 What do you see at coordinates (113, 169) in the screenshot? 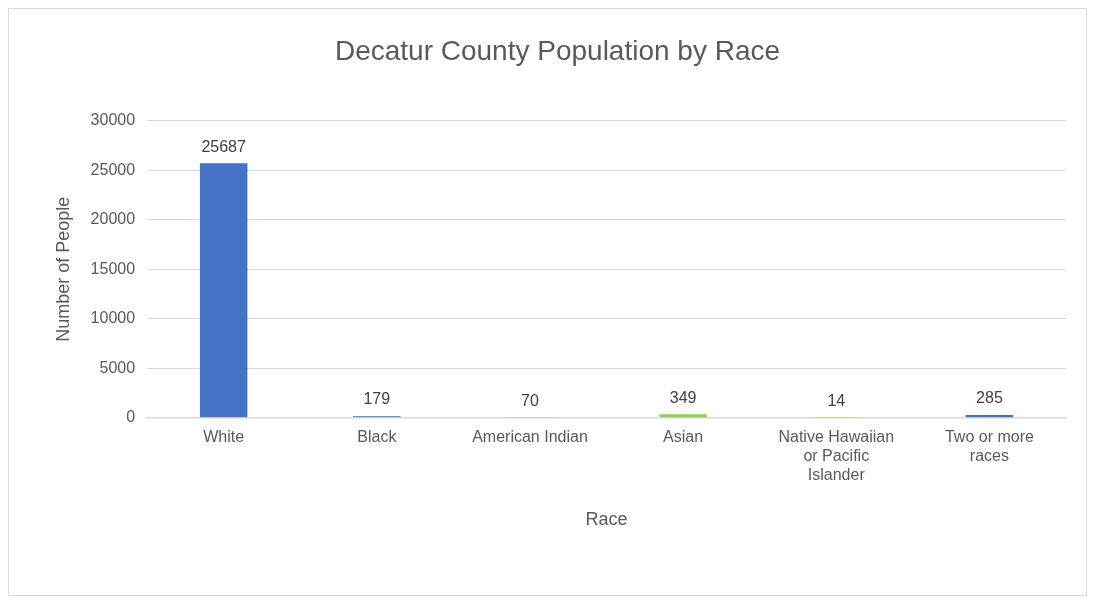
I see `y-tick-label: 25000` at bounding box center [113, 169].